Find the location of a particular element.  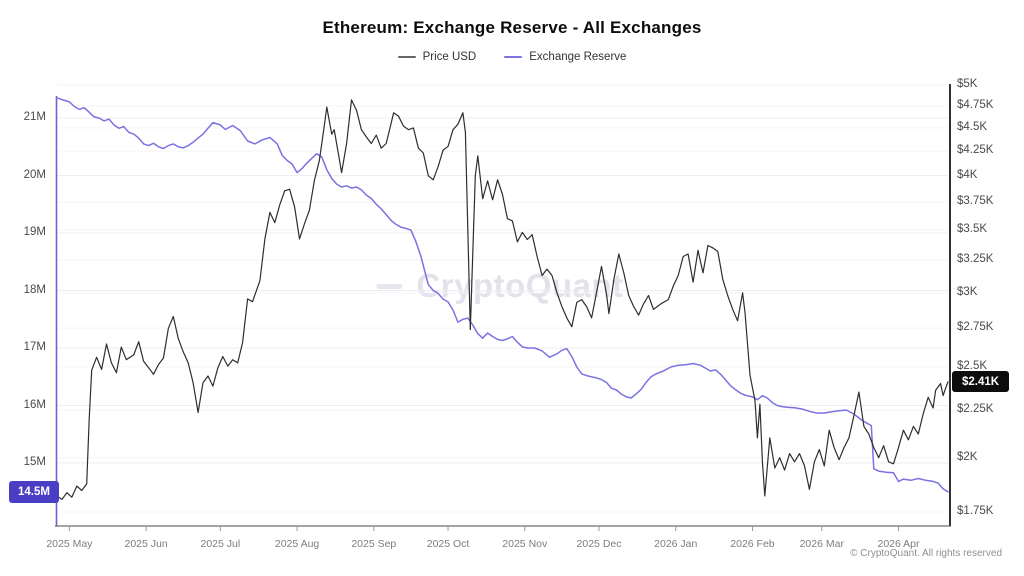

reserve-current-value-badge: 14.5M is located at coordinates (34, 491).